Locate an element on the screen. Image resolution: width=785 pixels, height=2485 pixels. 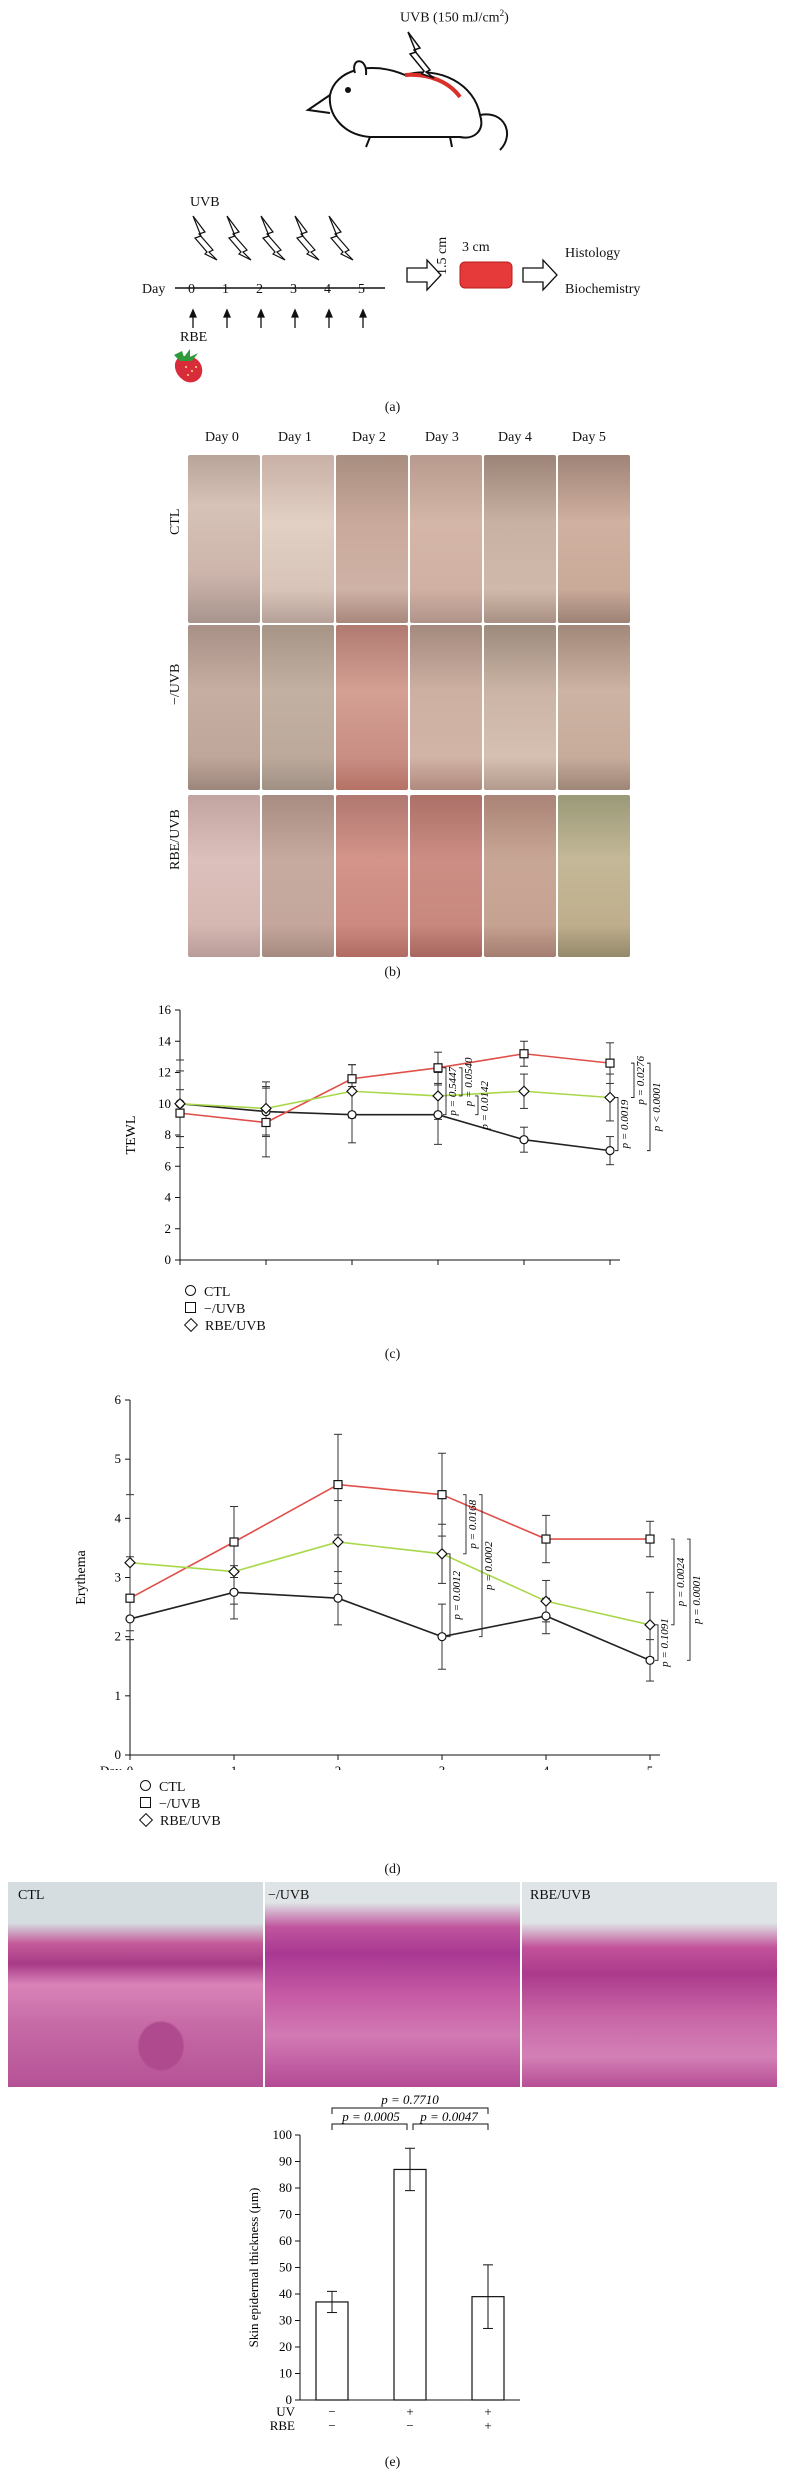
tewl-y-tick-label: 10 is located at coordinates (164, 1103).